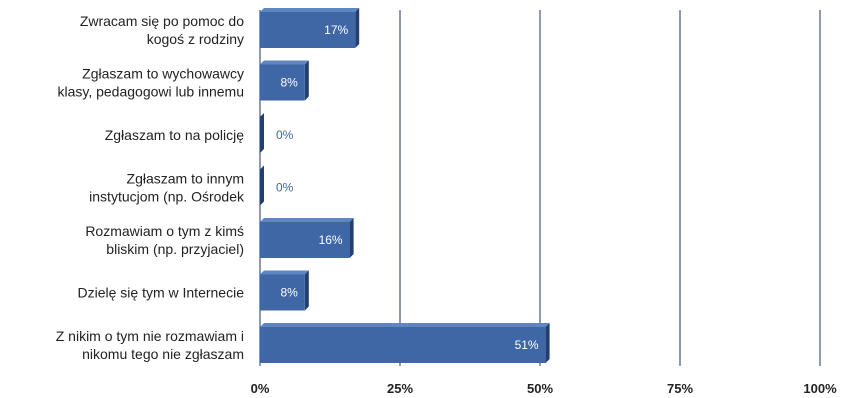  I want to click on category-label: Dzielę się tym w Internecie, so click(160, 293).